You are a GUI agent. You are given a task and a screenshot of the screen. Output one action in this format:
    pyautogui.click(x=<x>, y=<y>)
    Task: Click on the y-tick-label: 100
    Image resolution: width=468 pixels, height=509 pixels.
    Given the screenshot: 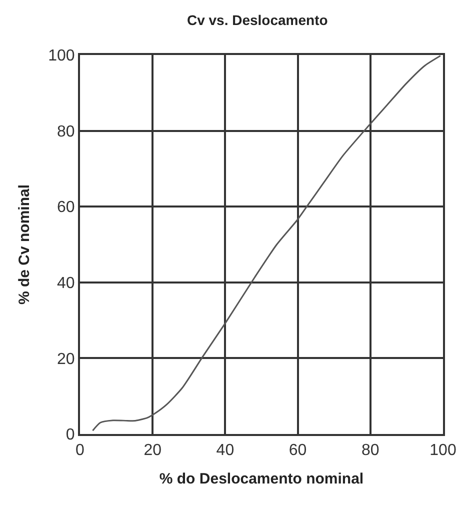 What is the action you would take?
    pyautogui.click(x=61, y=56)
    